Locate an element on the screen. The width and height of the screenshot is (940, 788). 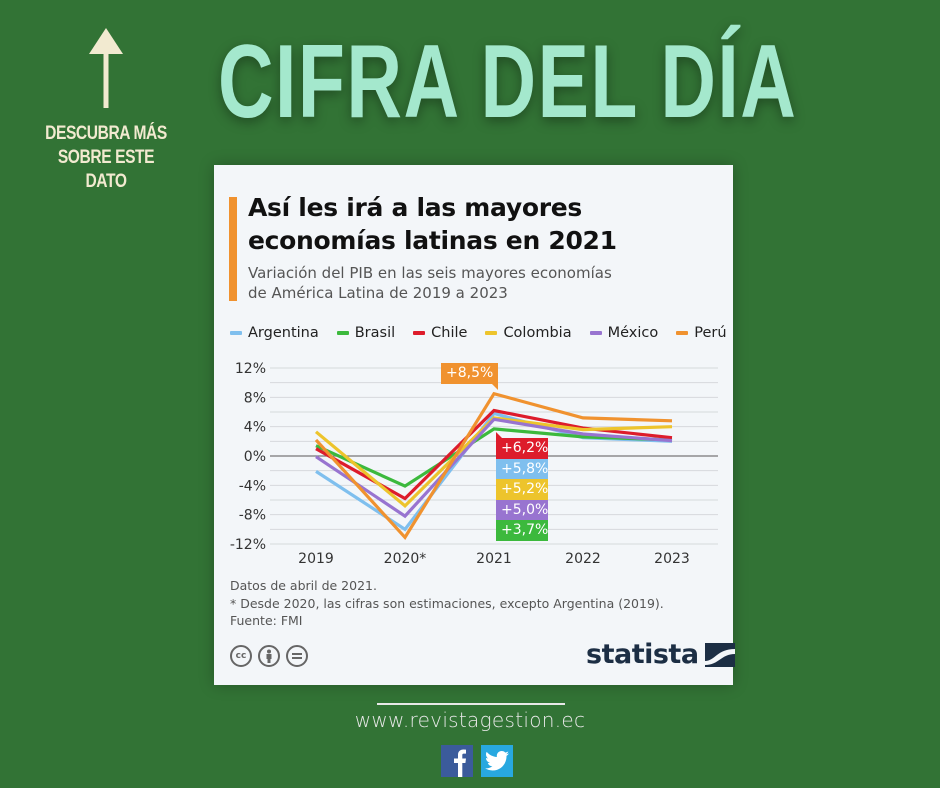
y-tick-label: 12% is located at coordinates (250, 369).